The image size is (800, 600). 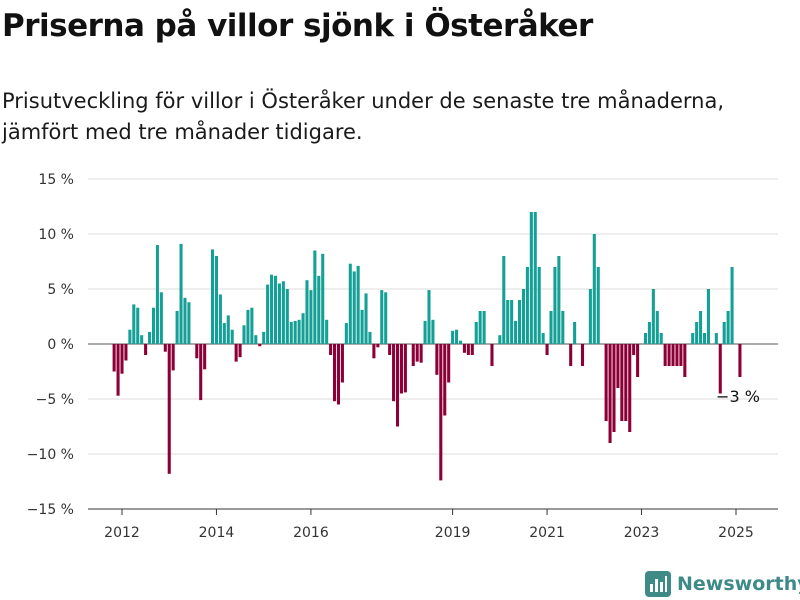 What do you see at coordinates (642, 533) in the screenshot?
I see `x-tick-label: 2023` at bounding box center [642, 533].